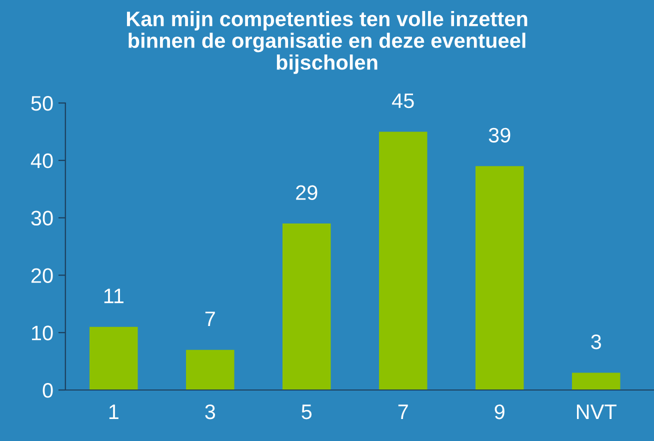 The height and width of the screenshot is (441, 654). What do you see at coordinates (210, 412) in the screenshot?
I see `x-tick-label: 3` at bounding box center [210, 412].